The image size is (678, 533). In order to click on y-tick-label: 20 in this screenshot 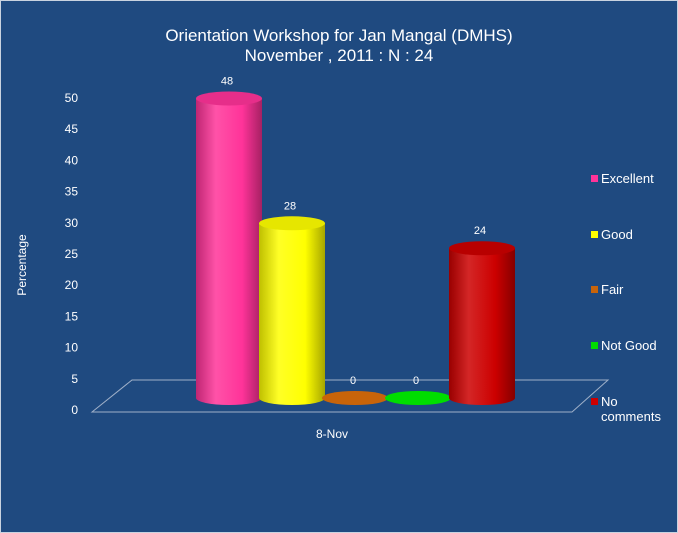, I will do `click(72, 285)`.